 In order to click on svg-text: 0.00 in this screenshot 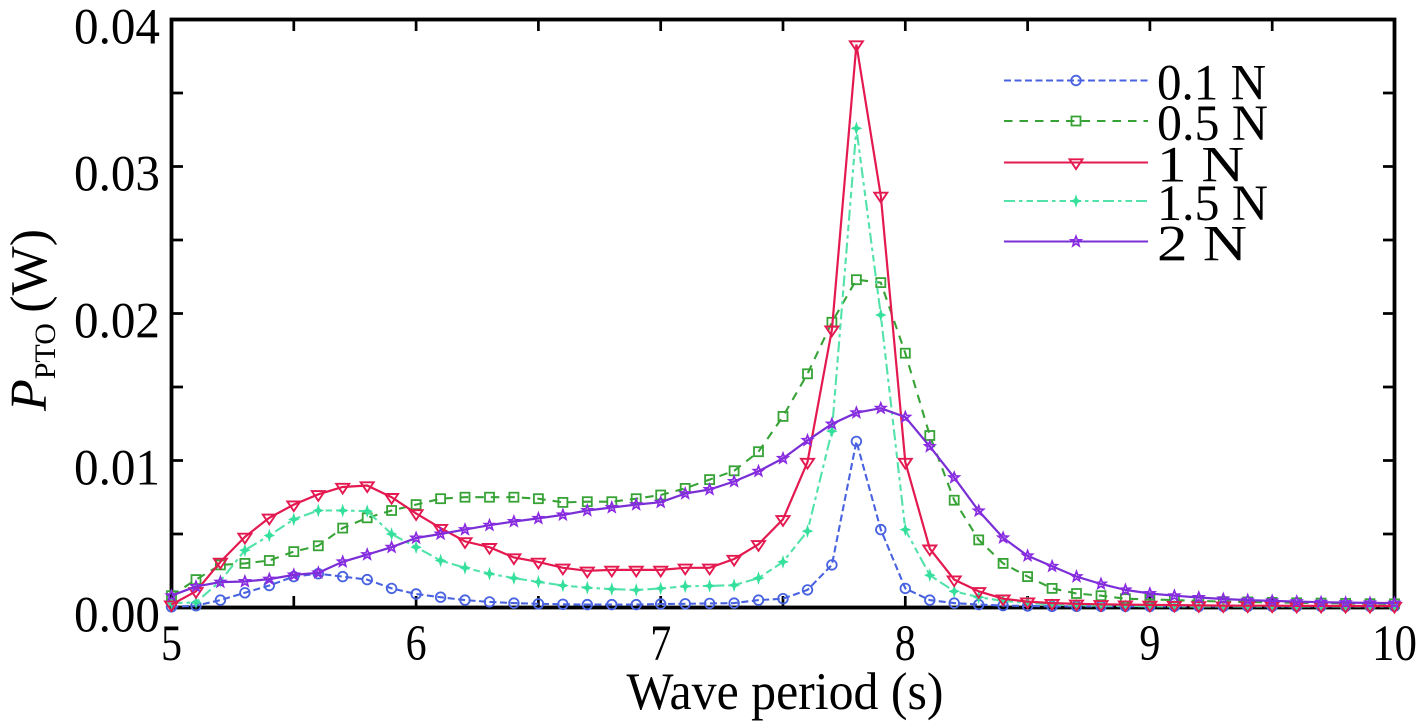, I will do `click(117, 616)`.